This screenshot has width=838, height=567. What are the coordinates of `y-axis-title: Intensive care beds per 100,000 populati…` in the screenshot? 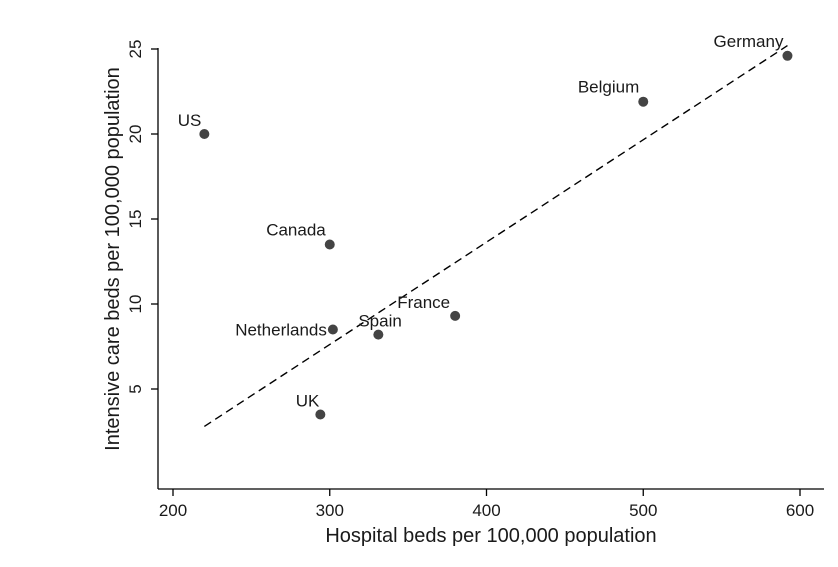 It's located at (113, 259).